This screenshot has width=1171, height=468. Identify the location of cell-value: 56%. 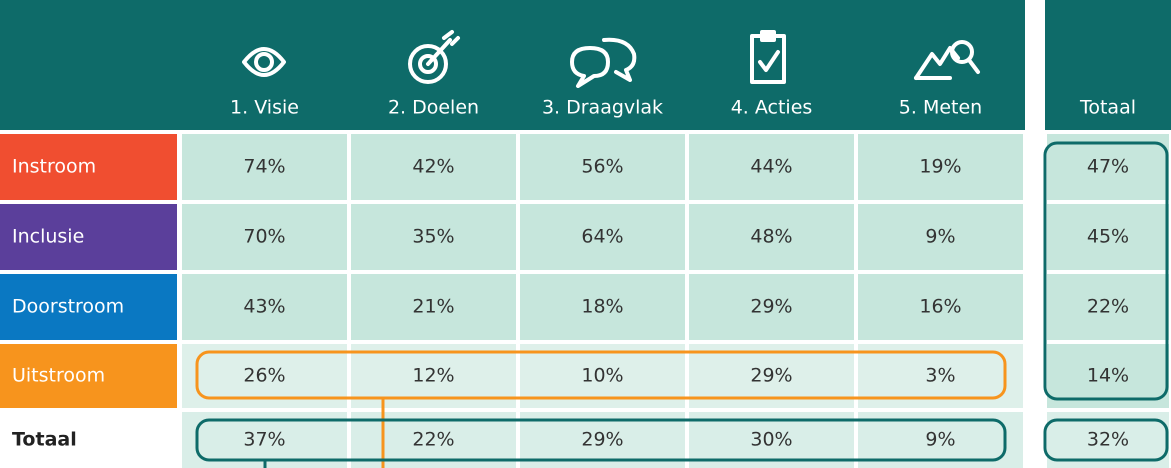
(602, 167).